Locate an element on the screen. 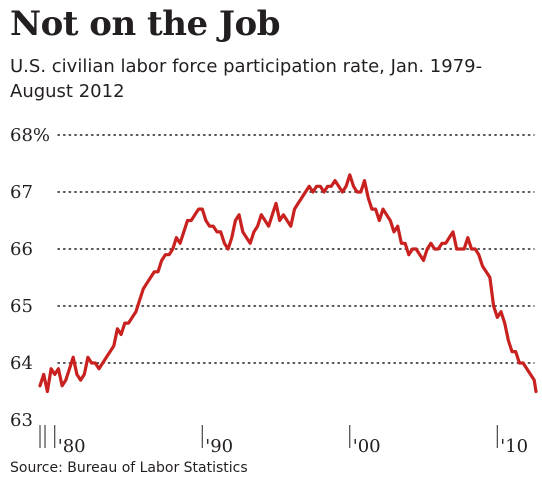  y-tick-label: 65 is located at coordinates (21, 306).